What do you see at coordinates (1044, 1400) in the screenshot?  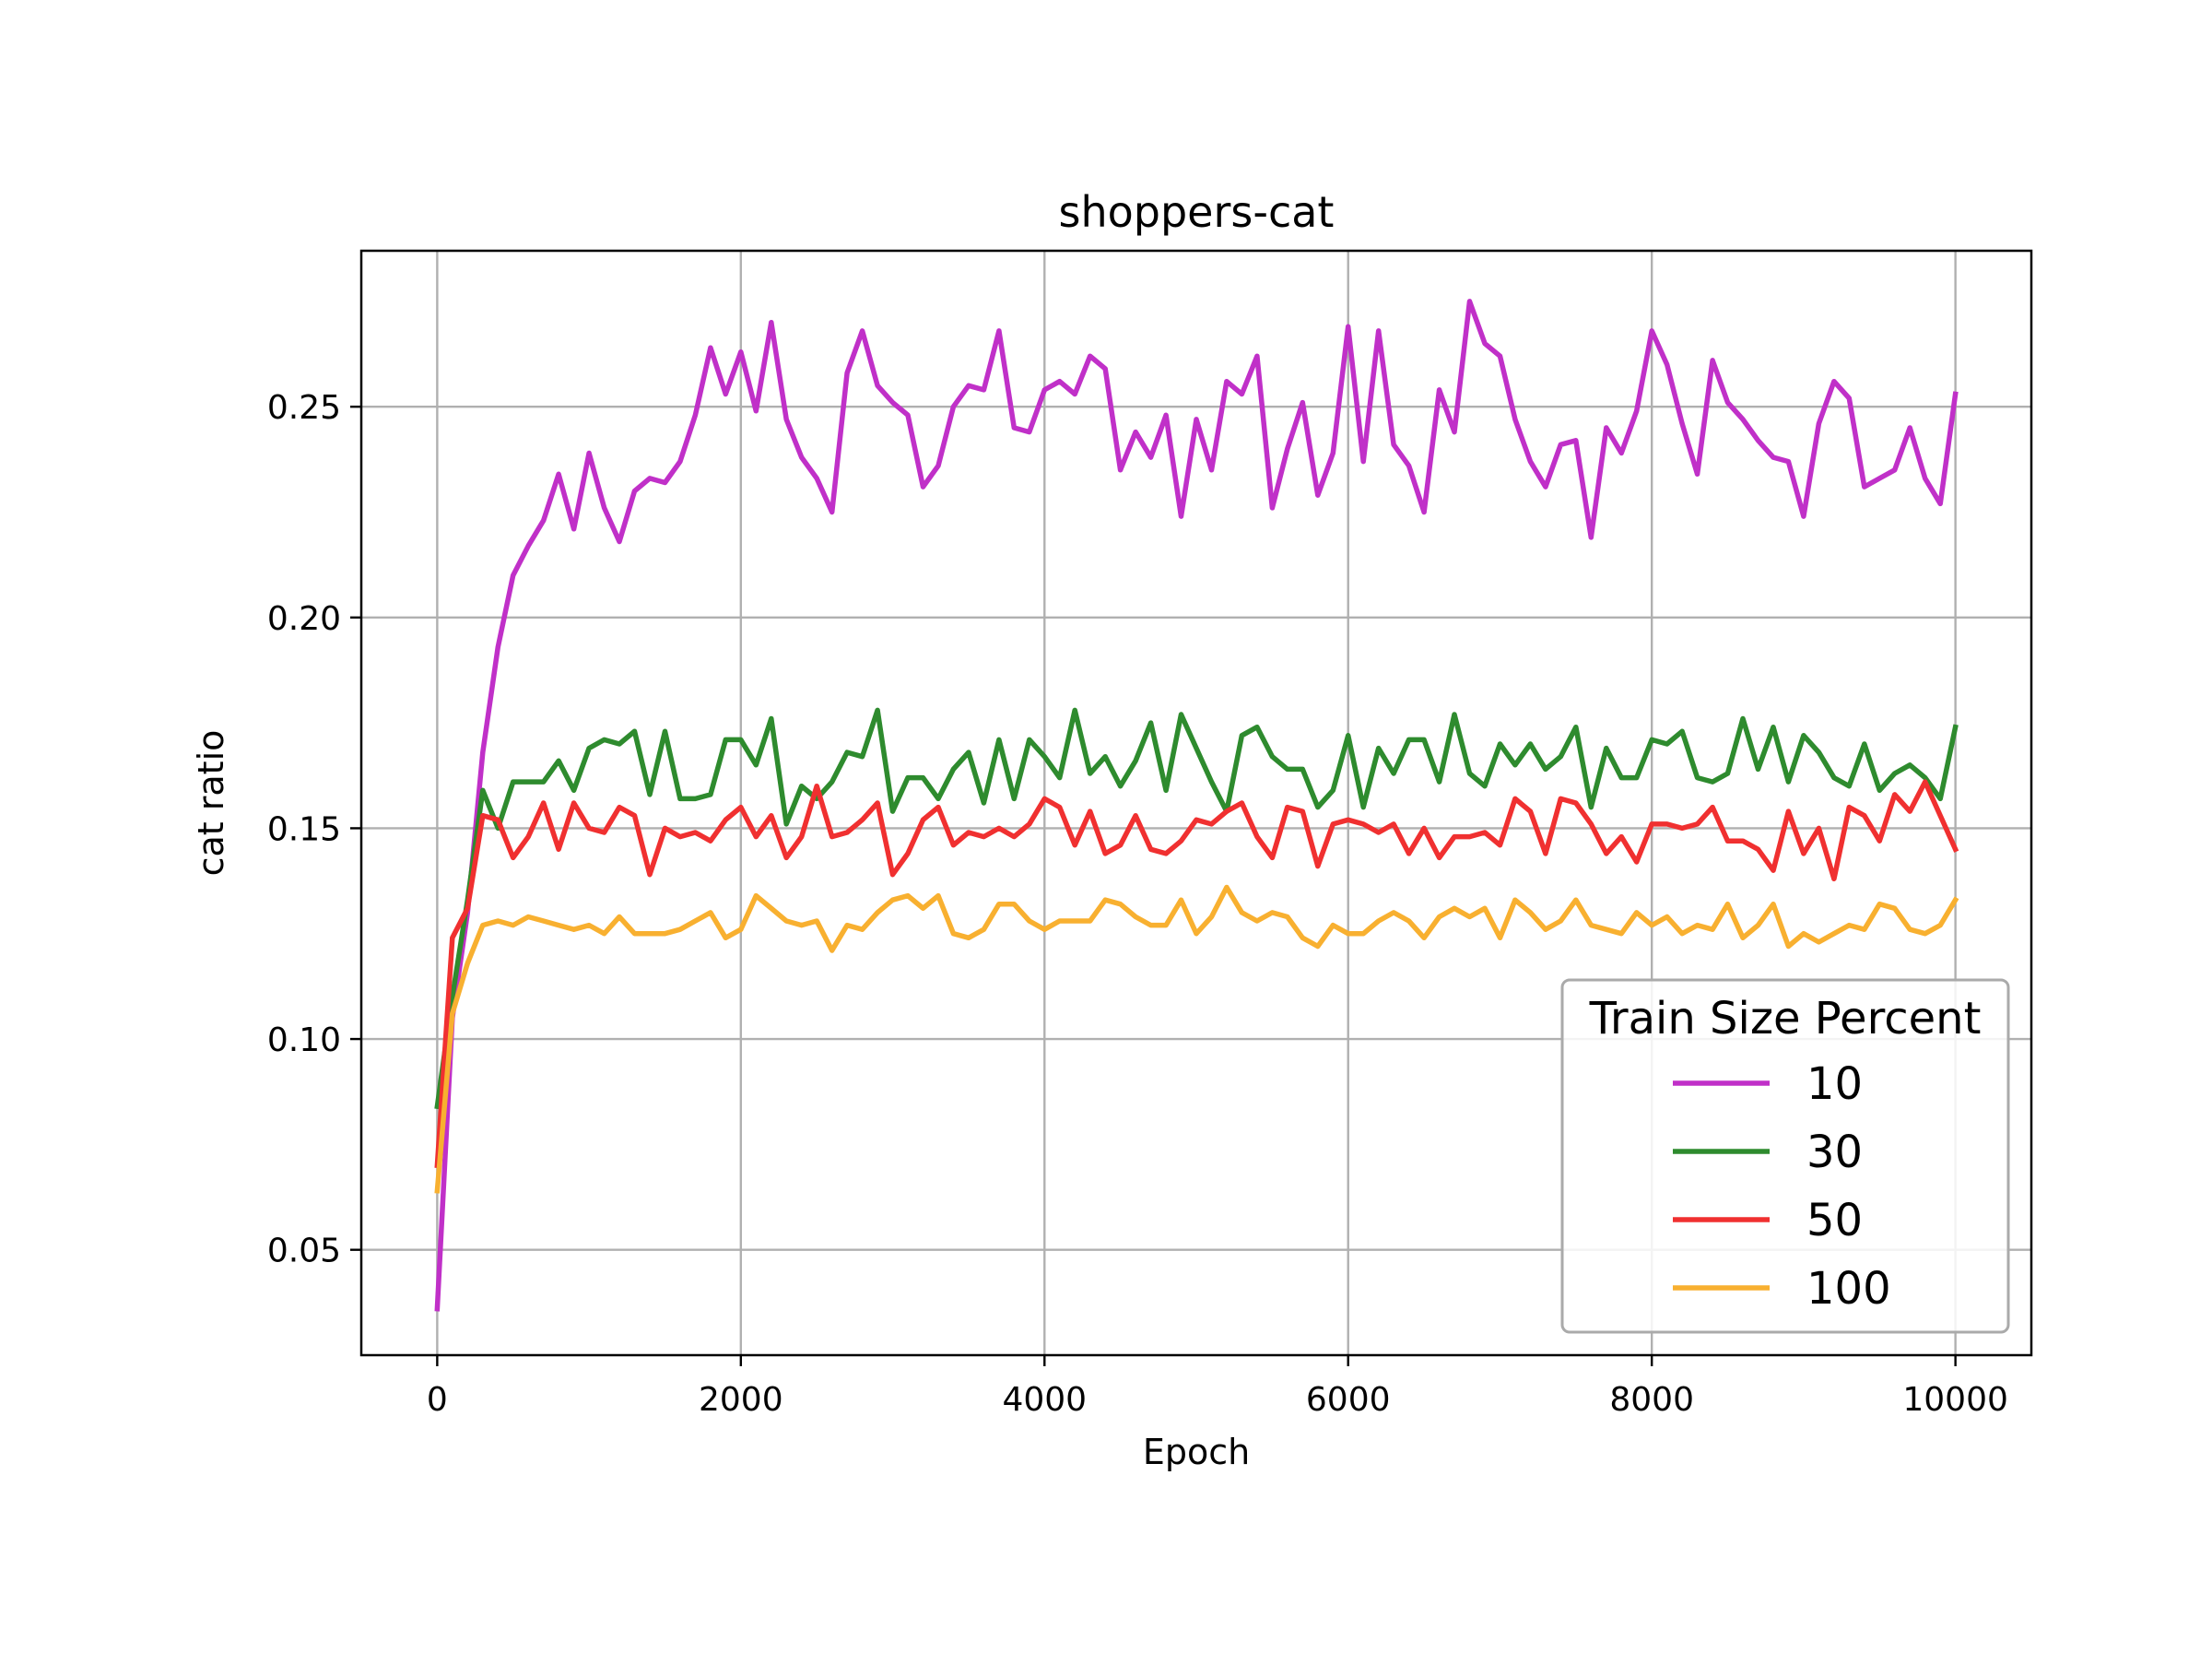 I see `x-tick-label: 4000` at bounding box center [1044, 1400].